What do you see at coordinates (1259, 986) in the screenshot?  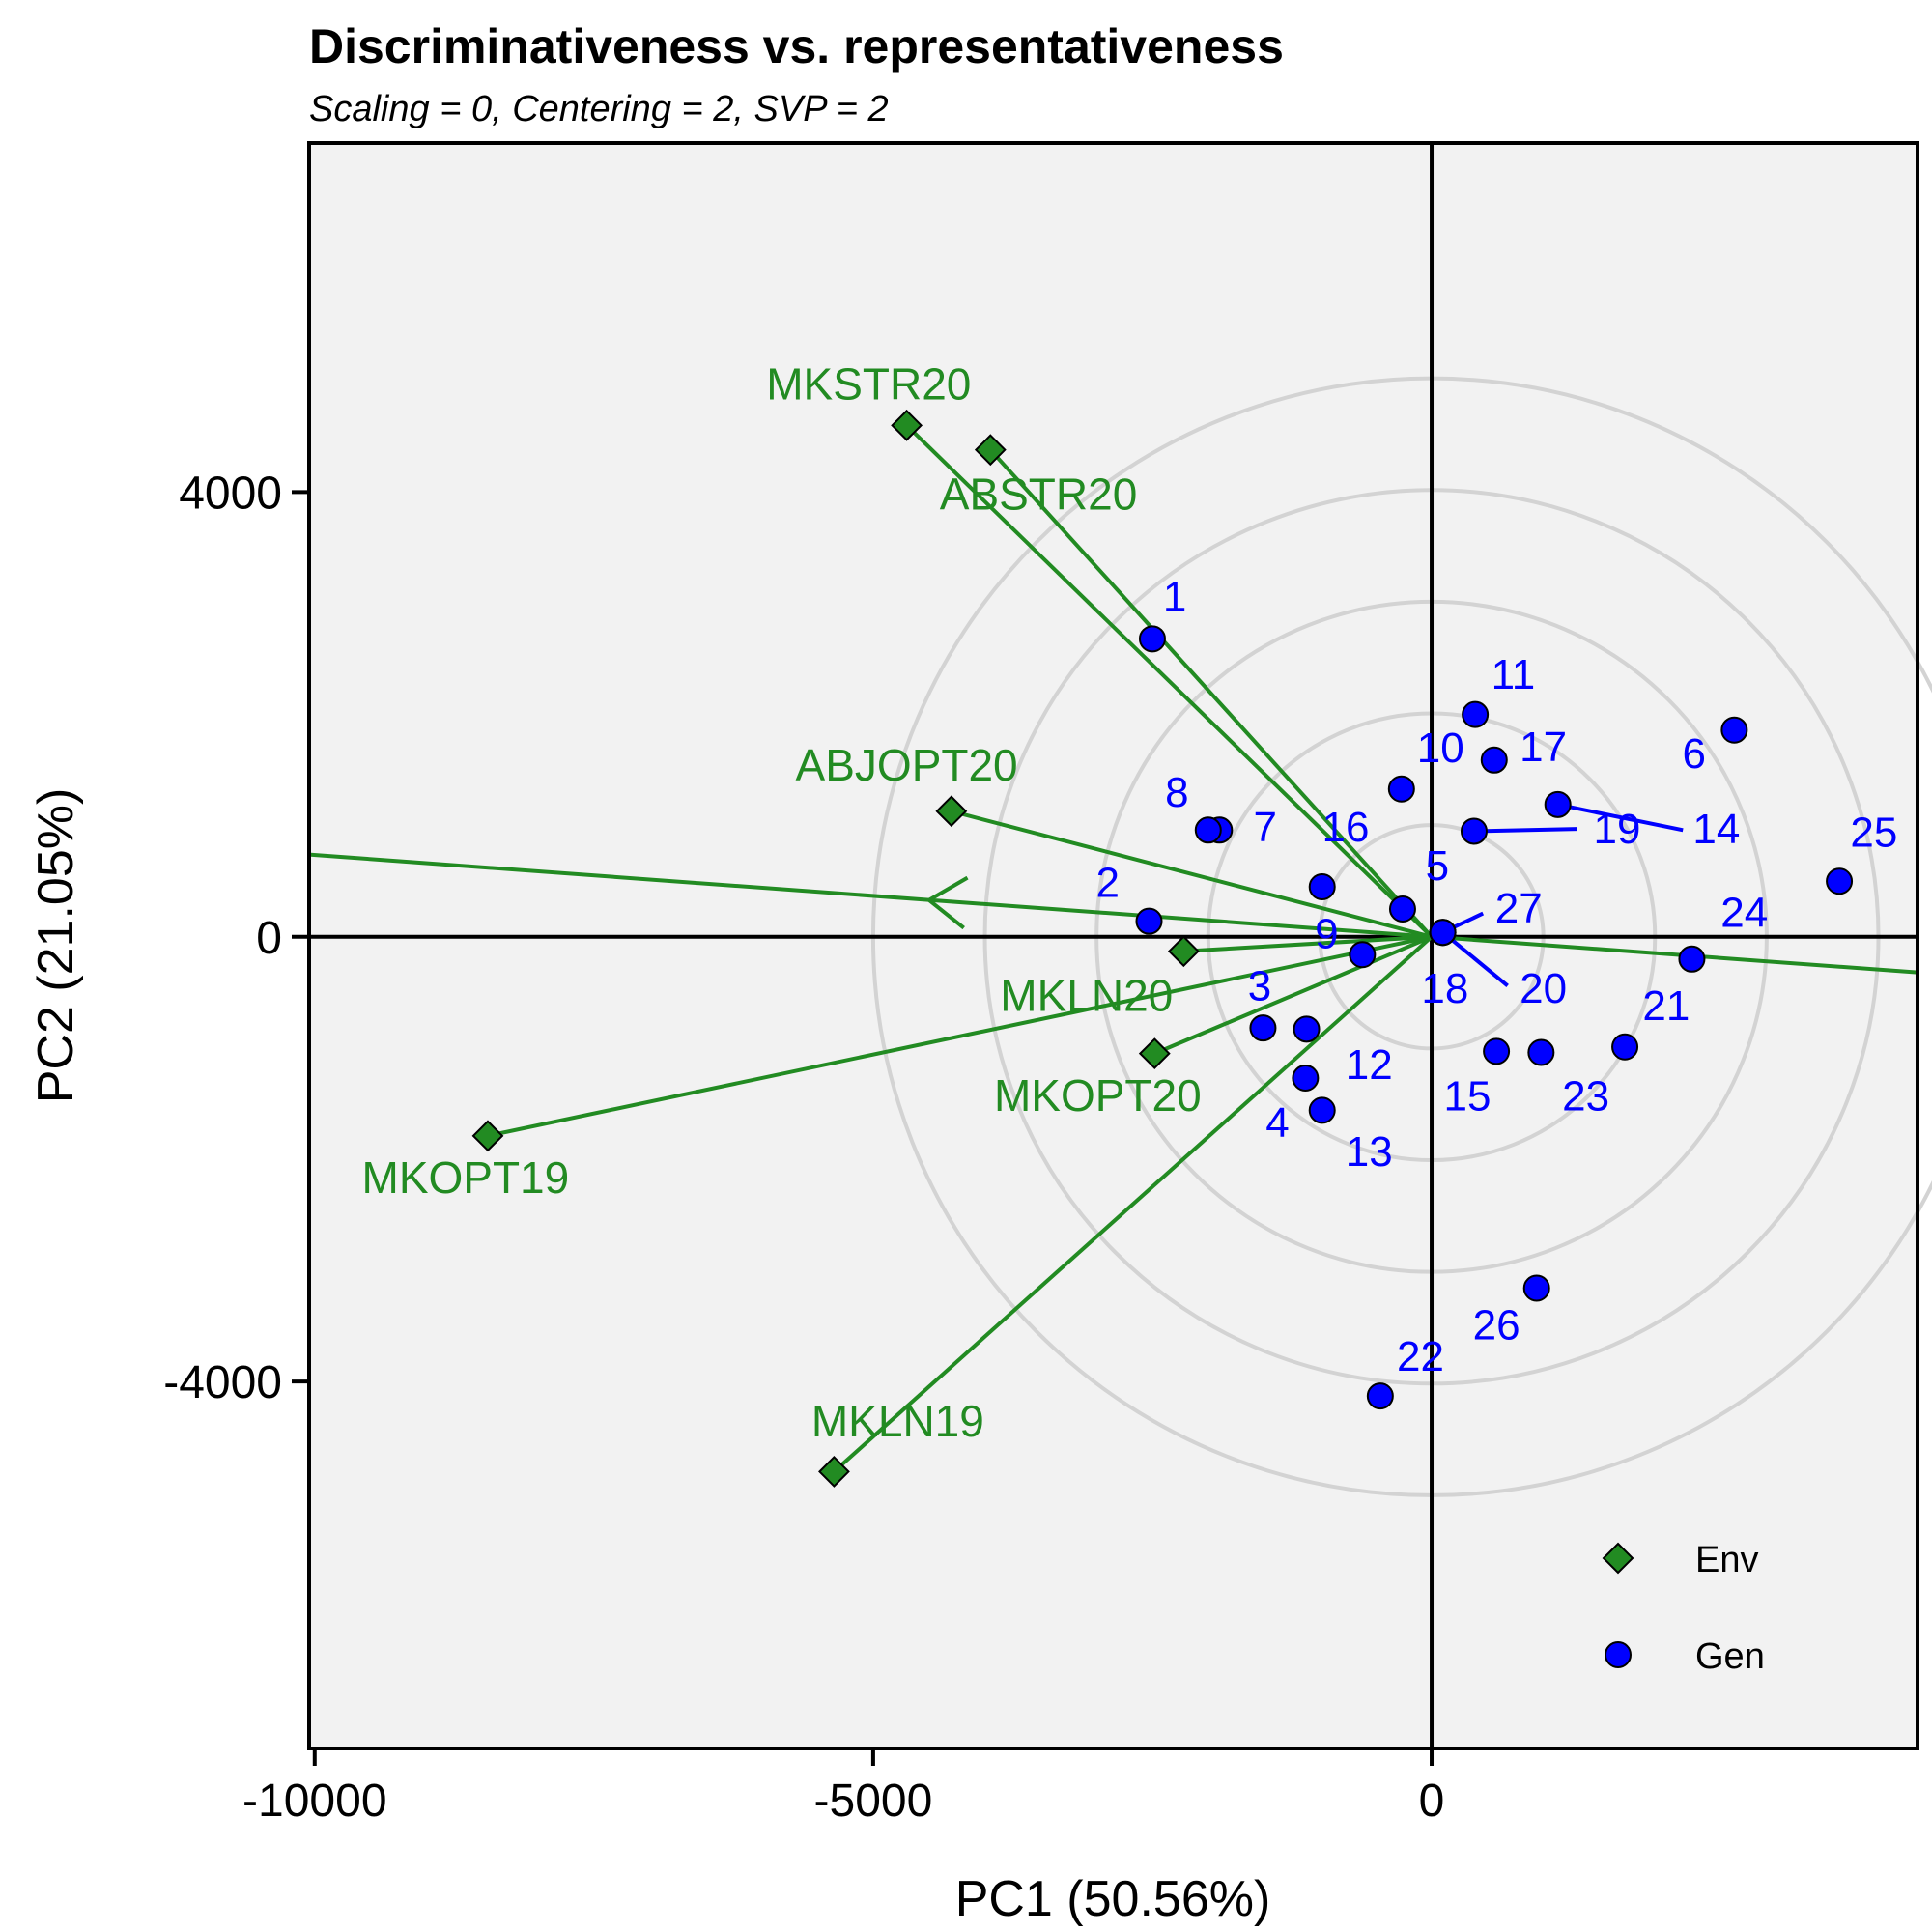 I see `gen-label-3: 3` at bounding box center [1259, 986].